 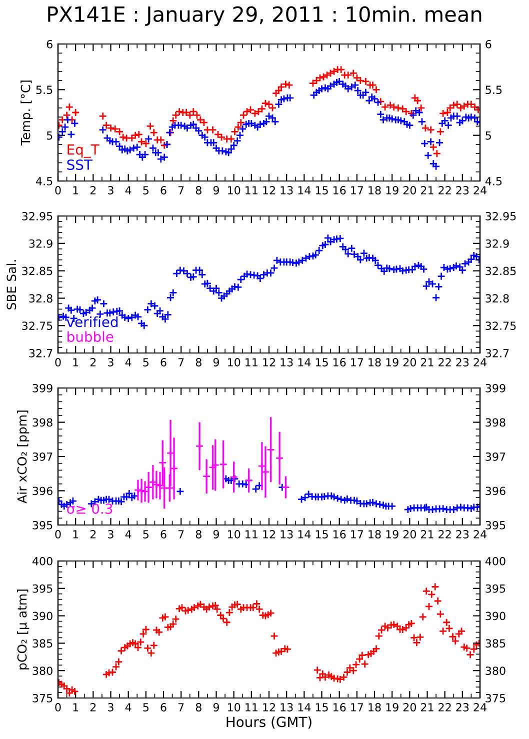 I want to click on y2-tick-label: 32.95, so click(x=501, y=216).